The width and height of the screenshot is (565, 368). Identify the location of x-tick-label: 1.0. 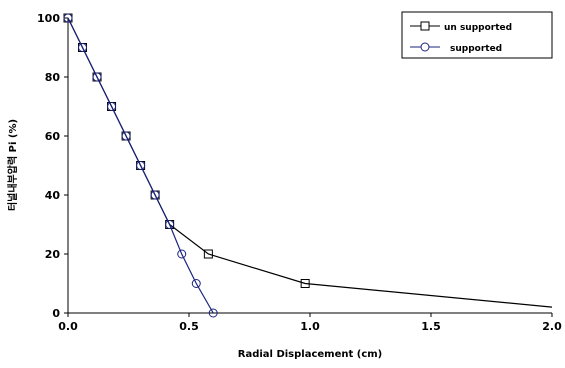
(310, 326).